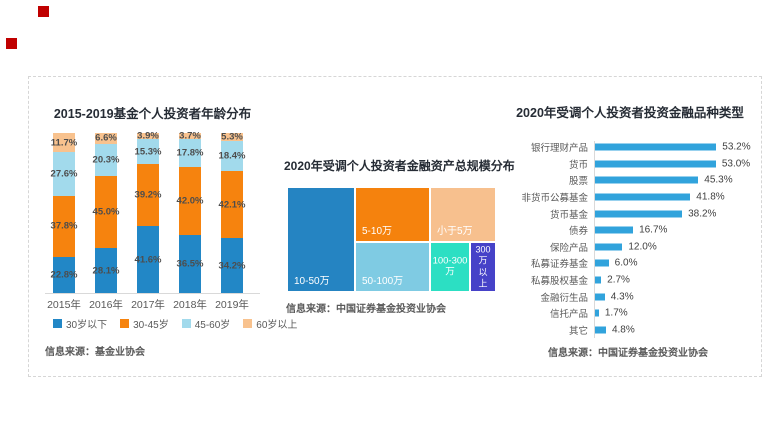  I want to click on segment-value-label: 18.4%, so click(232, 156).